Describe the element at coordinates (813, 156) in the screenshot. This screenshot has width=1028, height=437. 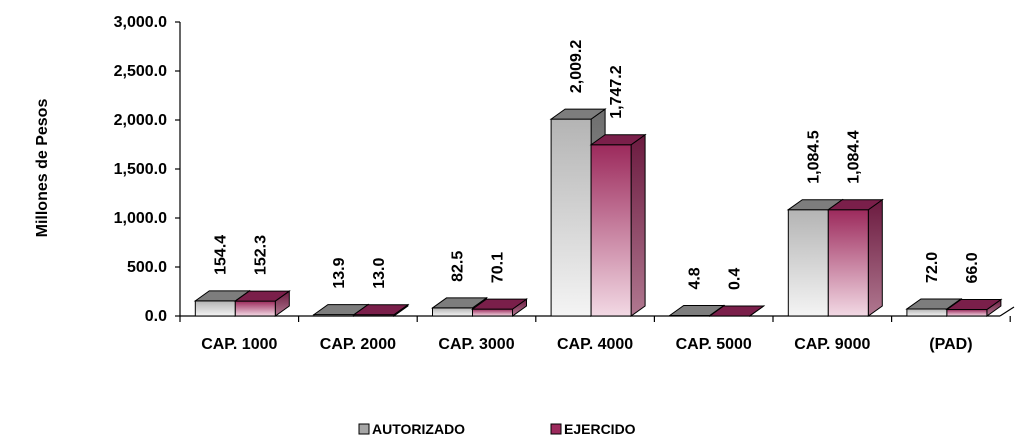
I see `data-label-autorizado: 1,084.5` at that location.